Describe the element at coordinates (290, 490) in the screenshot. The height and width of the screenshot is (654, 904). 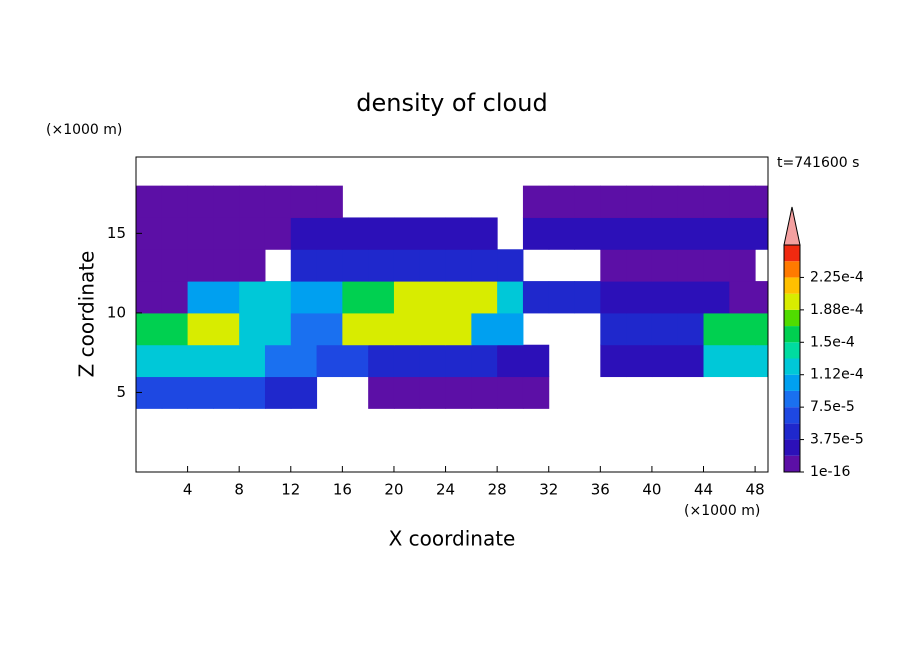
I see `x-tick-label: 12` at that location.